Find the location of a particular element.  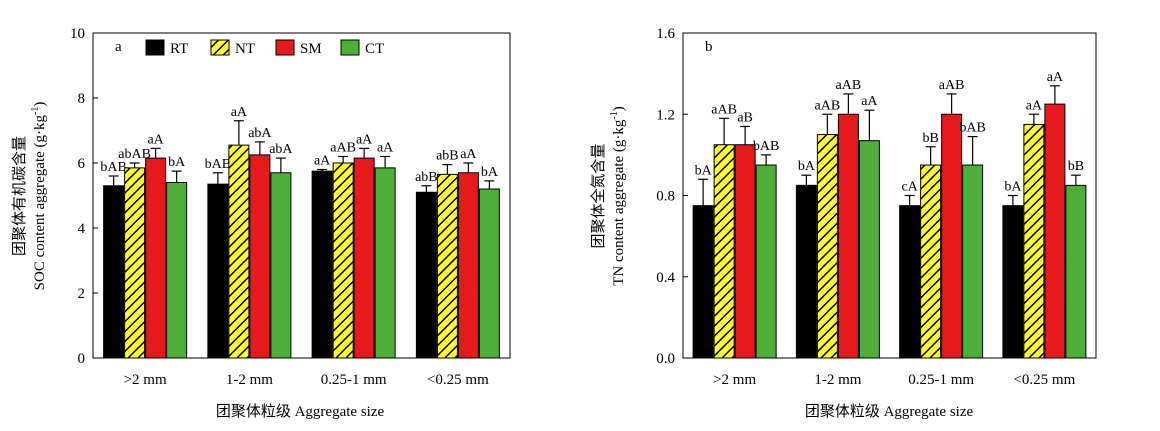

y-tick-label: 10 is located at coordinates (77, 34).